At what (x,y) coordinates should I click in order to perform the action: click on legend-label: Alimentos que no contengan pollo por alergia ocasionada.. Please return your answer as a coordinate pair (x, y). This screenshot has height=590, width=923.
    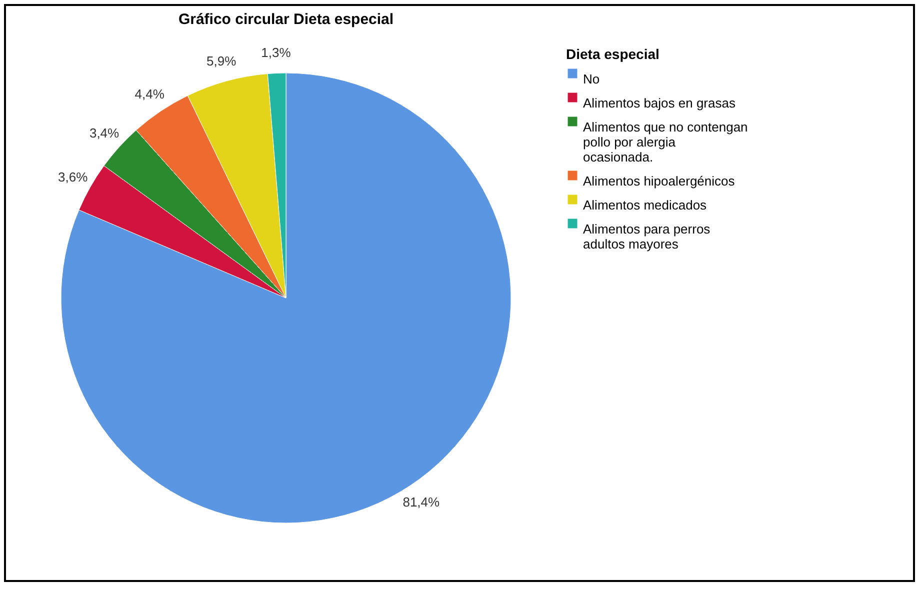
    Looking at the image, I should click on (665, 142).